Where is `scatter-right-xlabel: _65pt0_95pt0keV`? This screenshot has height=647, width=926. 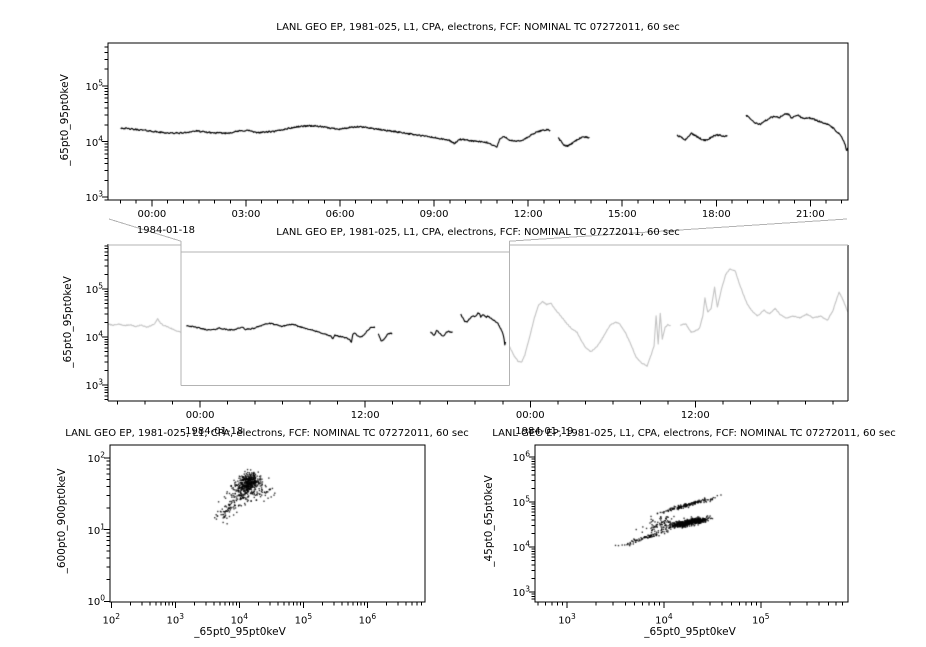
scatter-right-xlabel: _65pt0_95pt0keV is located at coordinates (690, 632).